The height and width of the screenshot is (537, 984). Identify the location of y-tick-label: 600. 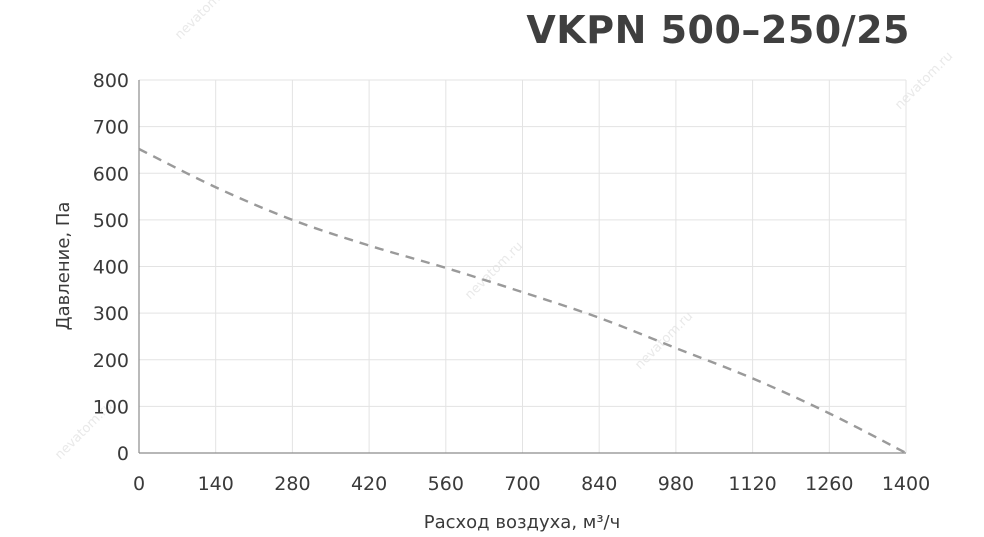
(111, 174).